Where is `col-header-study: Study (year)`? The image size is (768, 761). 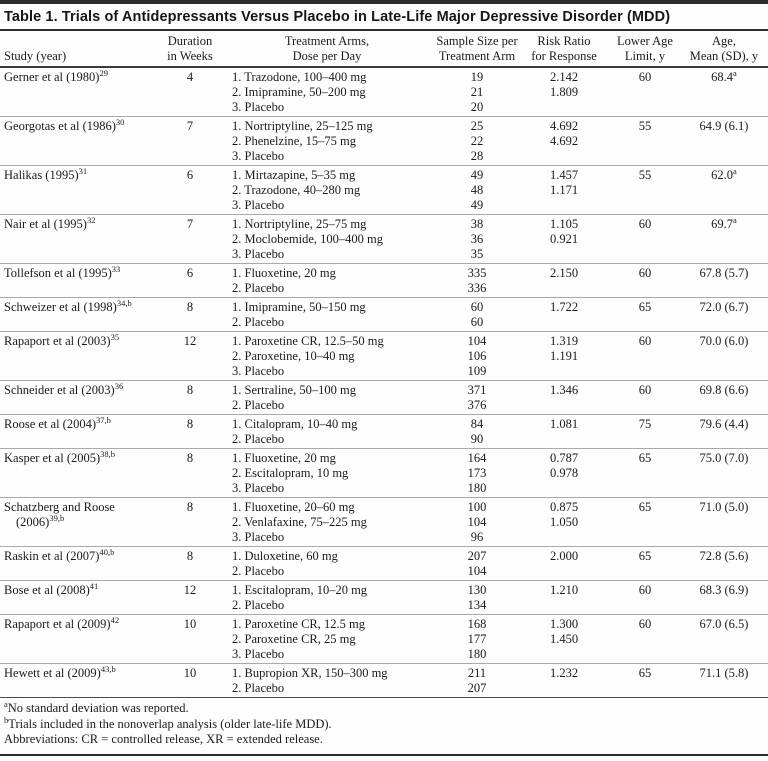 col-header-study: Study (year) is located at coordinates (81, 49).